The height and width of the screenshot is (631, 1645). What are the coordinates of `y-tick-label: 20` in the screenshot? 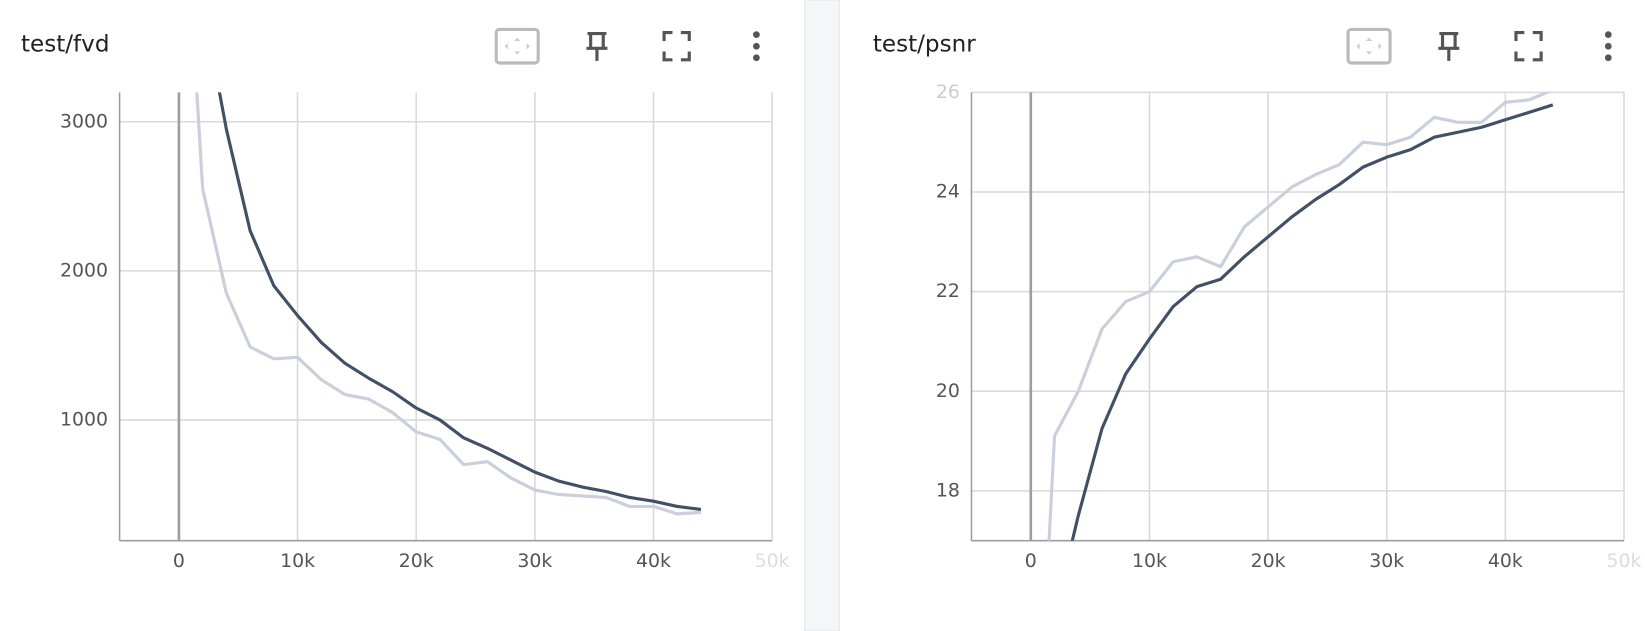 It's located at (948, 391).